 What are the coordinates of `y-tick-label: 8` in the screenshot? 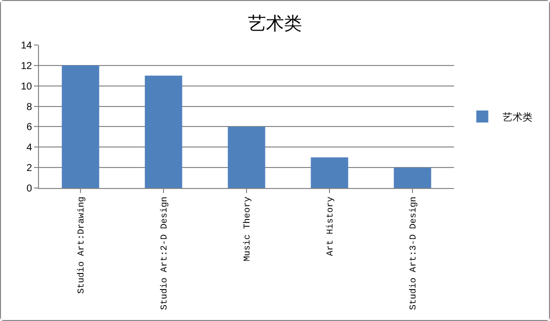 It's located at (29, 107).